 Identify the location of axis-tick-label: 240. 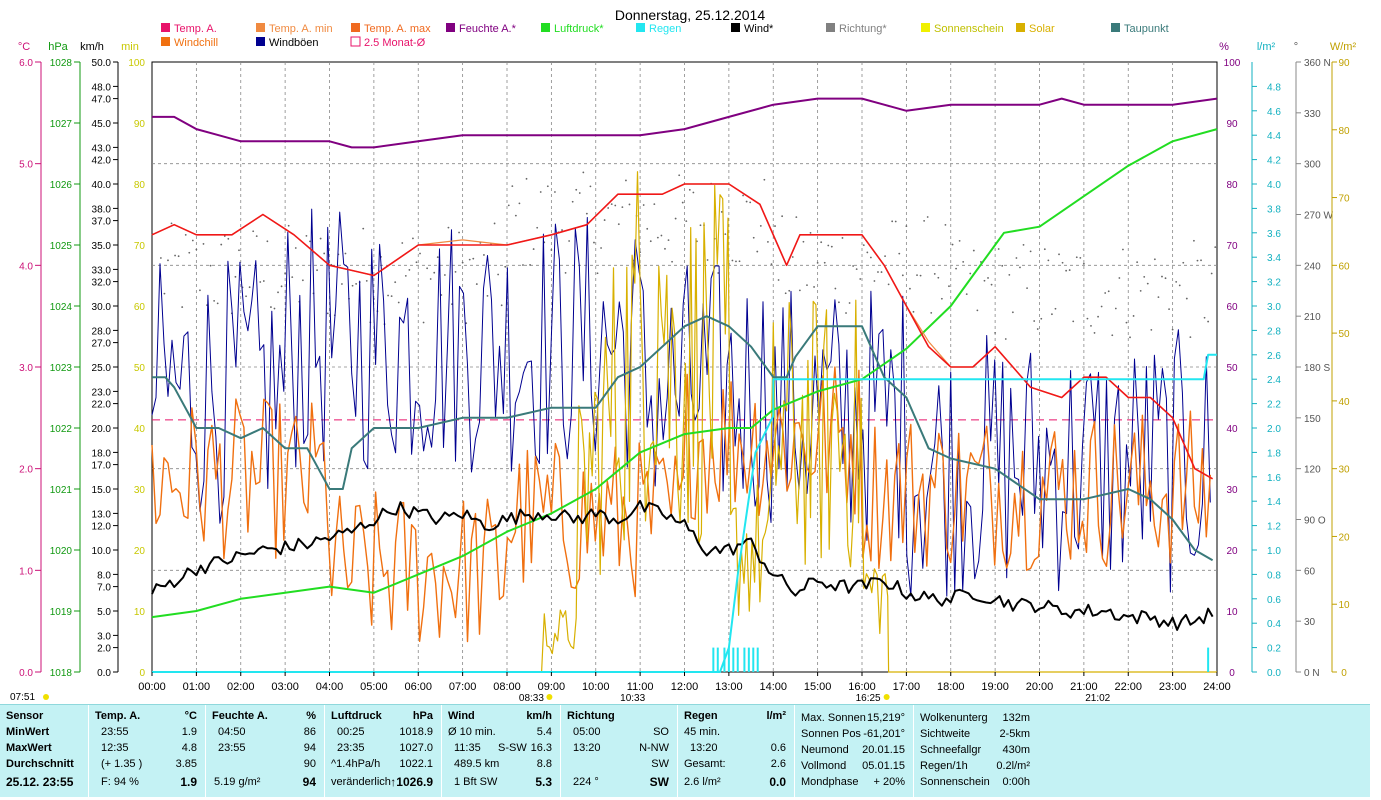
(1312, 266).